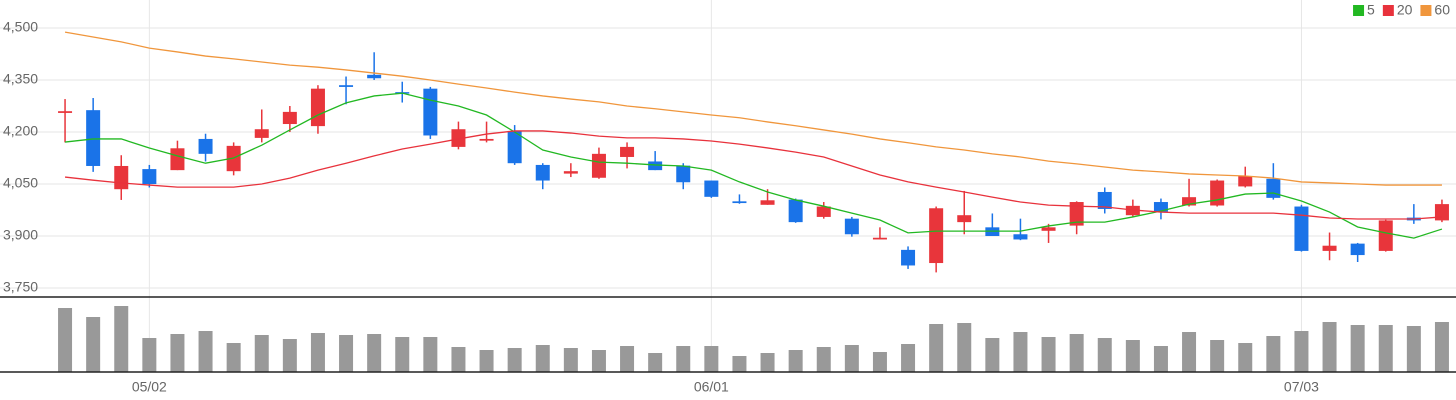 Image resolution: width=1456 pixels, height=400 pixels. Describe the element at coordinates (20, 79) in the screenshot. I see `y-tick-label: 4,350` at that location.